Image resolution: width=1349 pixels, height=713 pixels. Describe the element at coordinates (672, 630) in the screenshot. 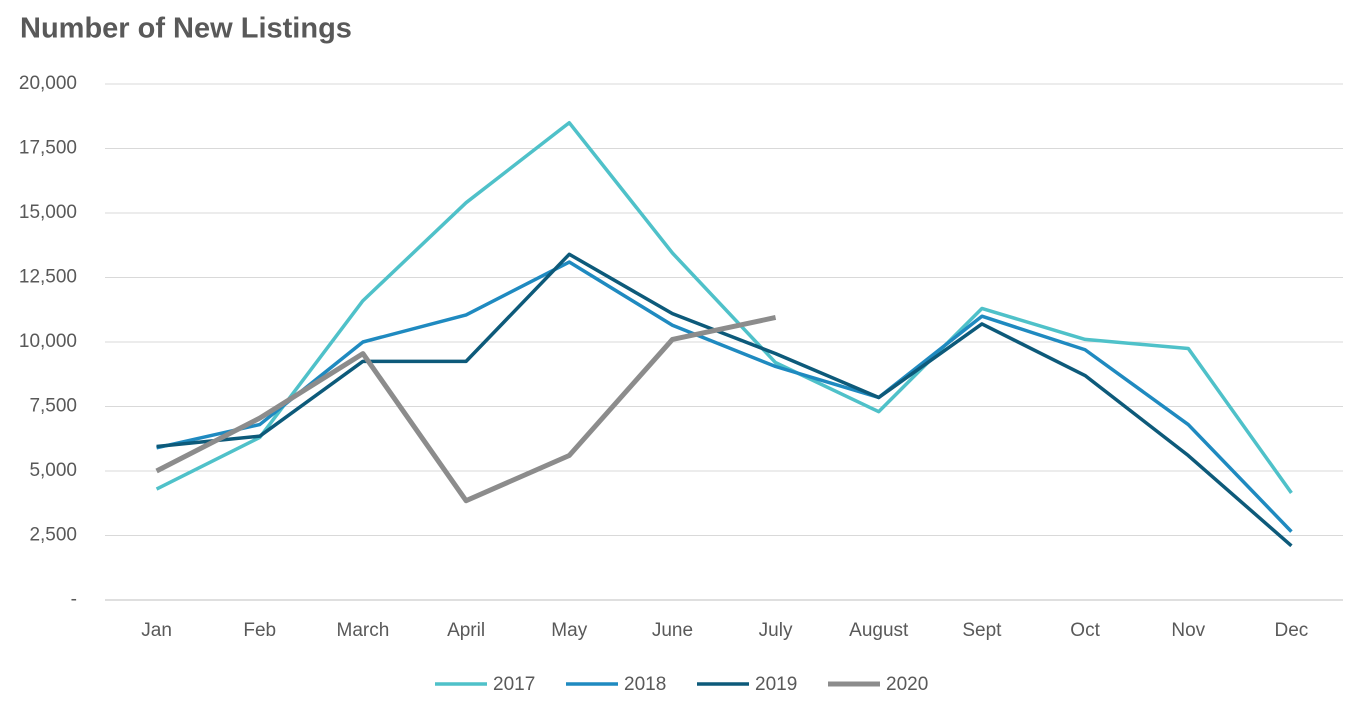

I see `x-tick-label: June` at that location.